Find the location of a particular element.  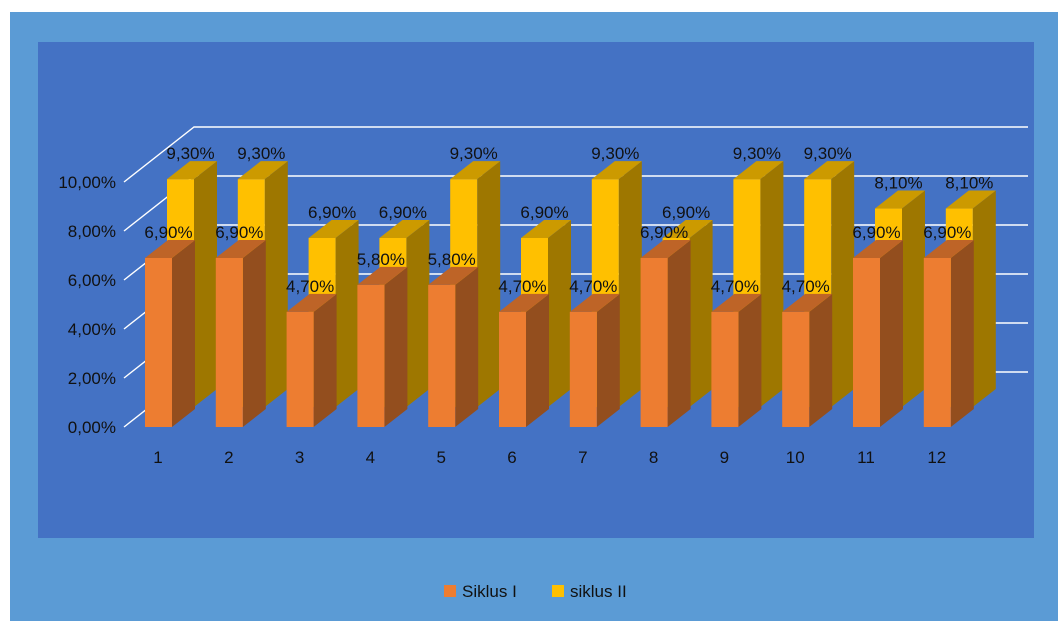

bar-siklus-i-6-top is located at coordinates (524, 302).